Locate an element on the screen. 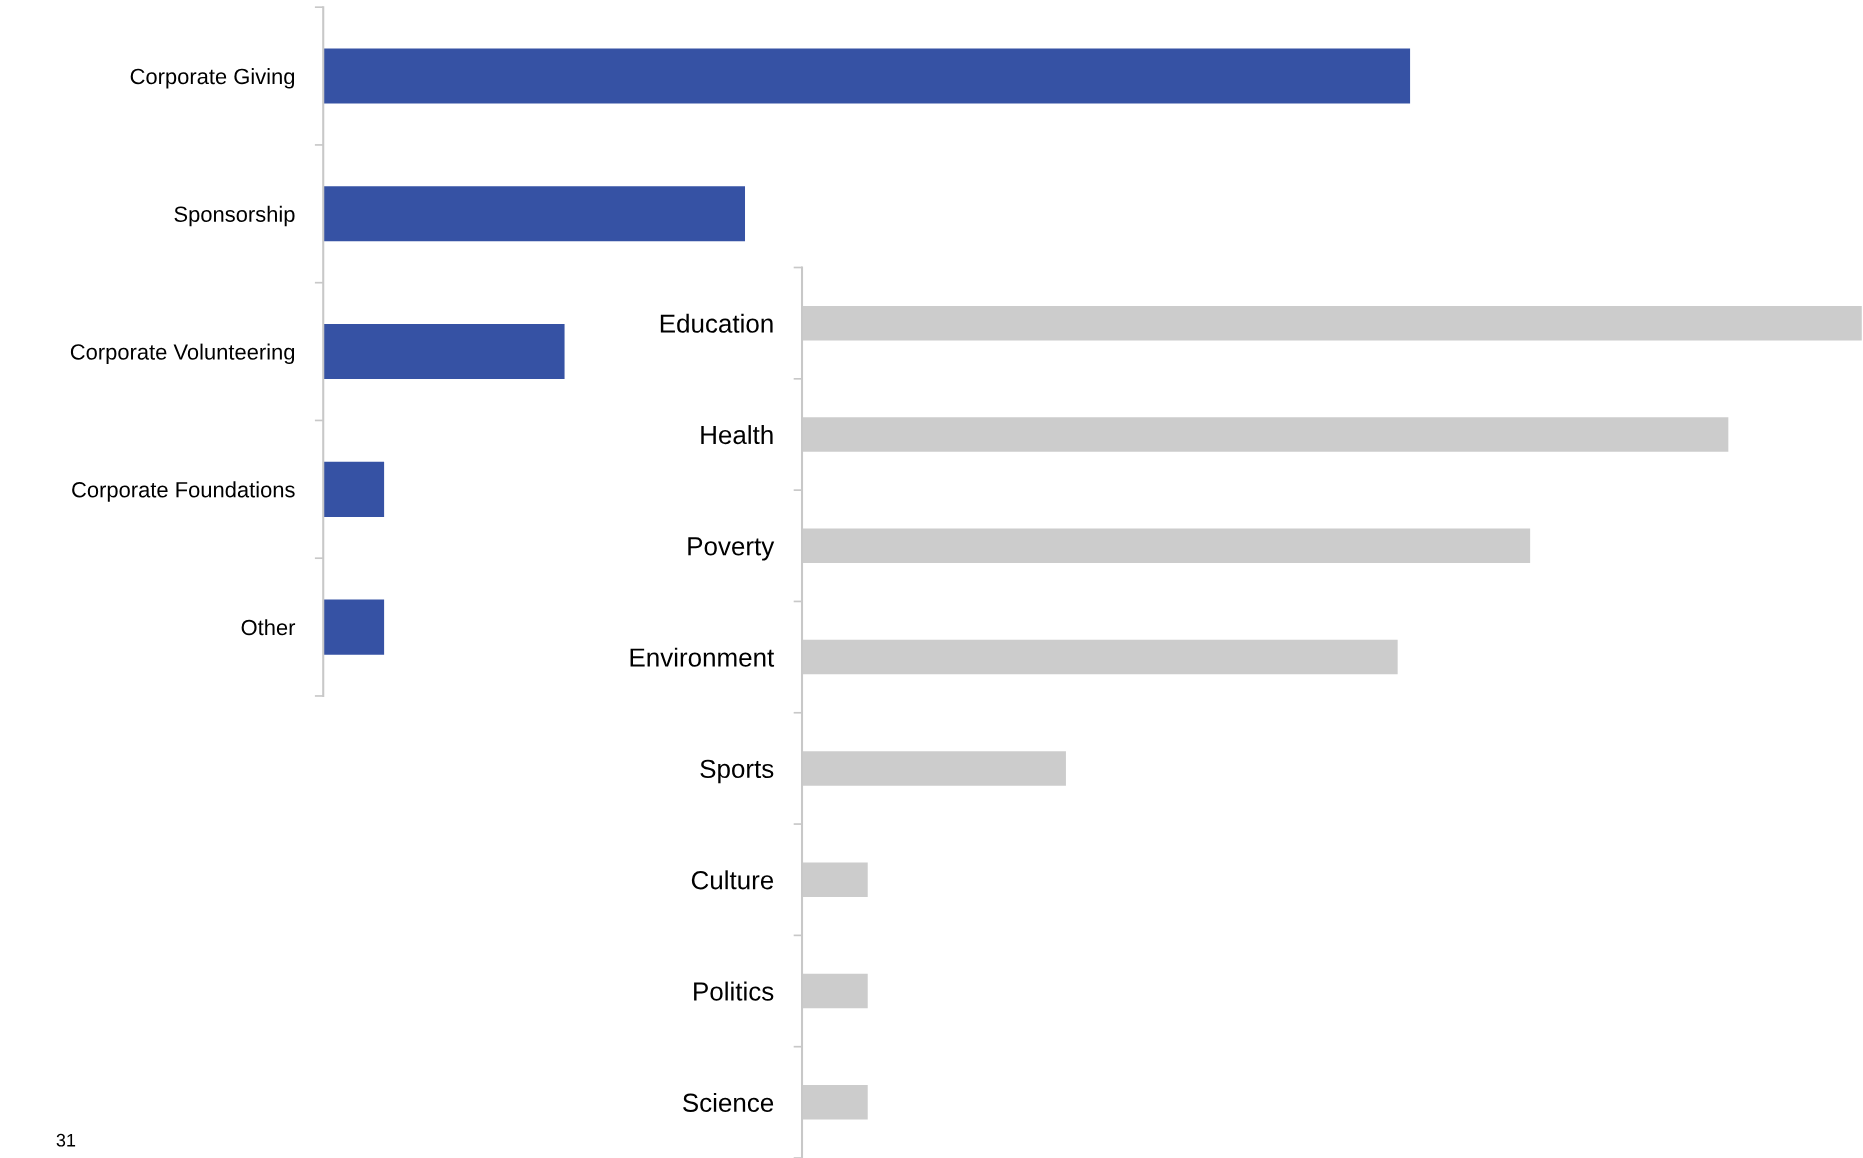 The height and width of the screenshot is (1158, 1863). y-tick-label: Corporate Foundations is located at coordinates (183, 491).